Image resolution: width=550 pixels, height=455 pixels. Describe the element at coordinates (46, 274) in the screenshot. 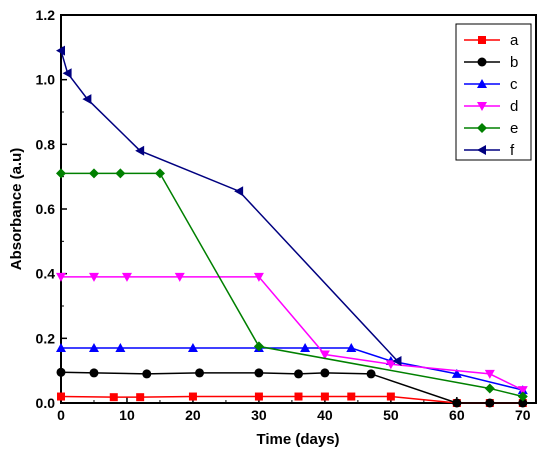

I see `y-tick-label: 0.4` at that location.